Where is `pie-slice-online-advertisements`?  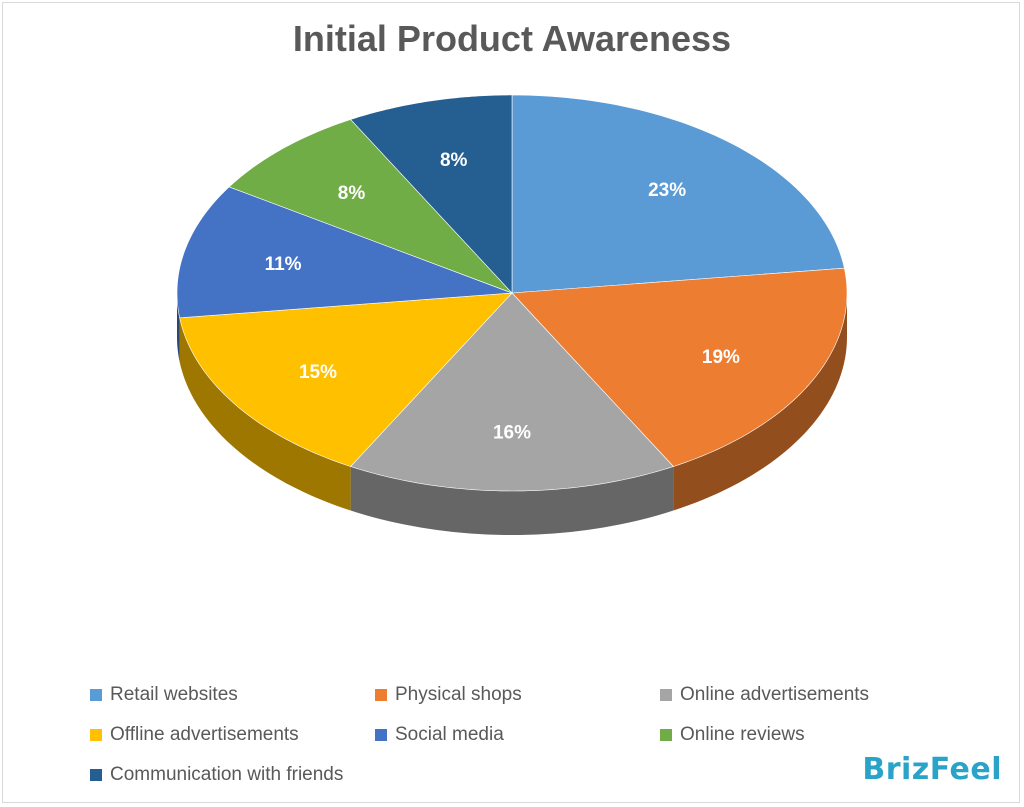
pie-slice-online-advertisements is located at coordinates (512, 392).